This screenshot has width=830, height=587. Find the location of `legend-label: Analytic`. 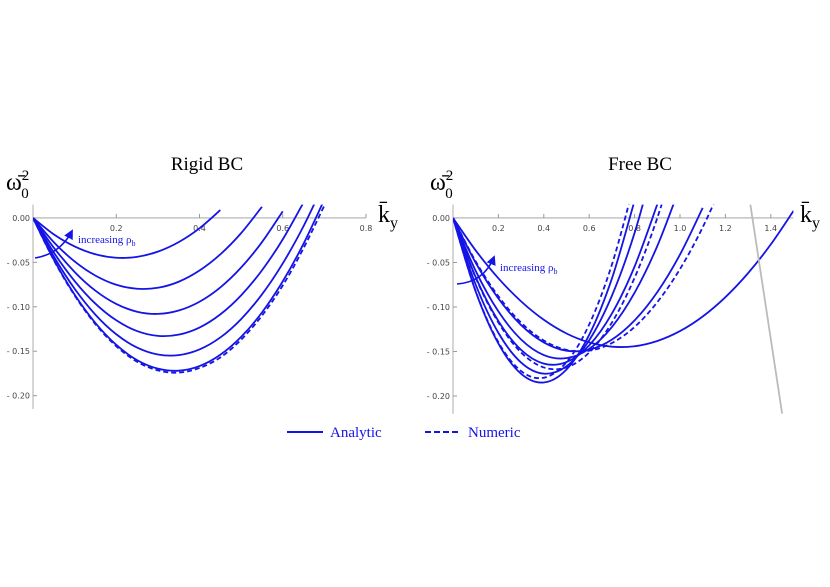

legend-label: Analytic is located at coordinates (356, 433).